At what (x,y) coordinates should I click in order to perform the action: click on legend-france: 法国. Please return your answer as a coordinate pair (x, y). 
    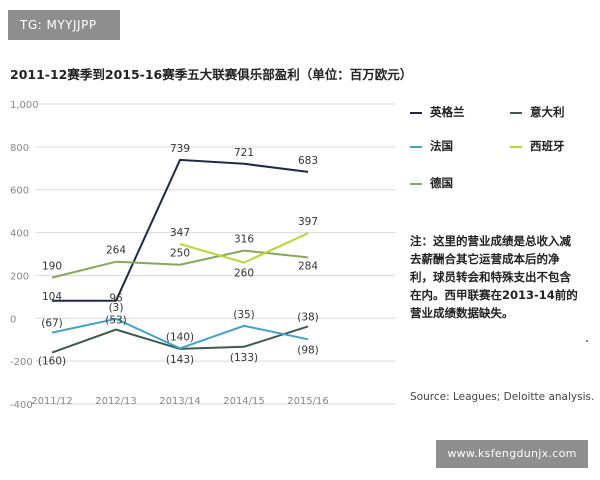
    Looking at the image, I should click on (431, 146).